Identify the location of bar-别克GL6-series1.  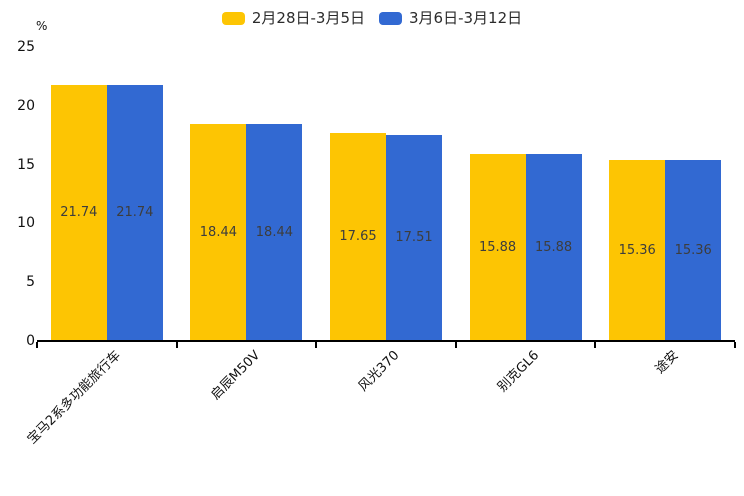
(497, 247).